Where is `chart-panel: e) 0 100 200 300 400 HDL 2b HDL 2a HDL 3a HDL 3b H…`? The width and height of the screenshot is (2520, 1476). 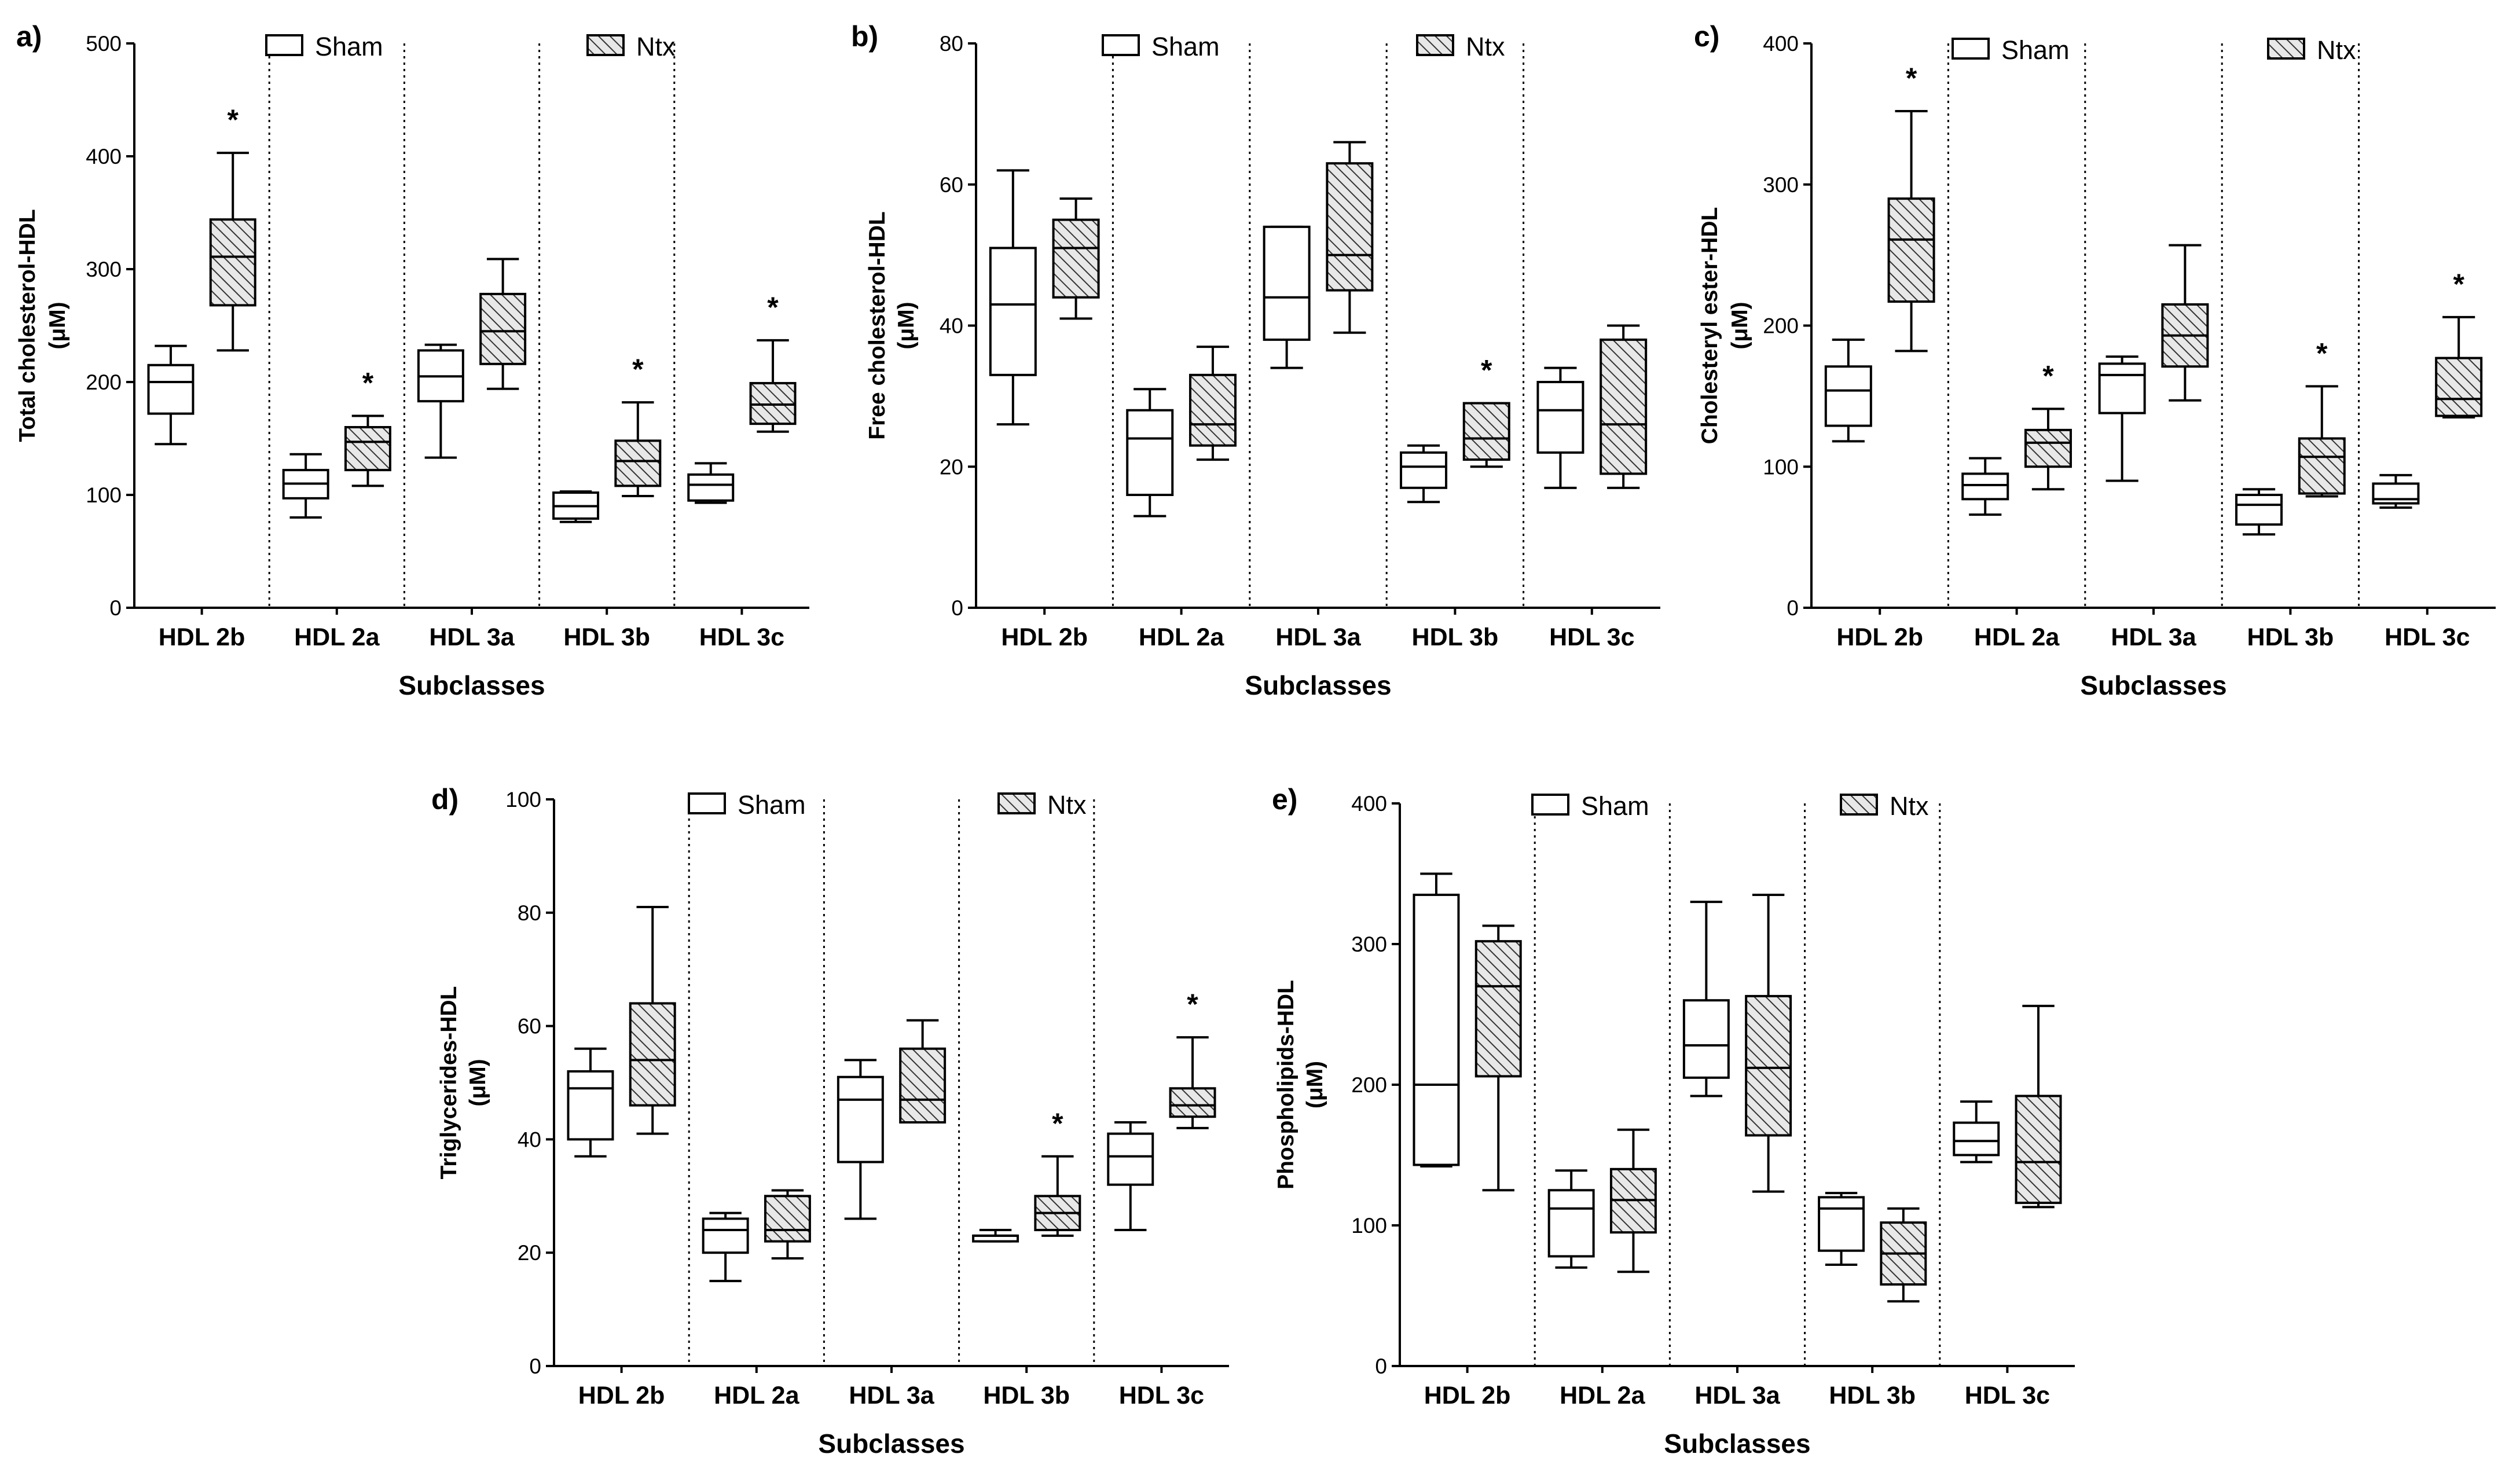 chart-panel: e) 0 100 200 300 400 HDL 2b HDL 2a HDL 3a HDL 3b H… is located at coordinates (1673, 1121).